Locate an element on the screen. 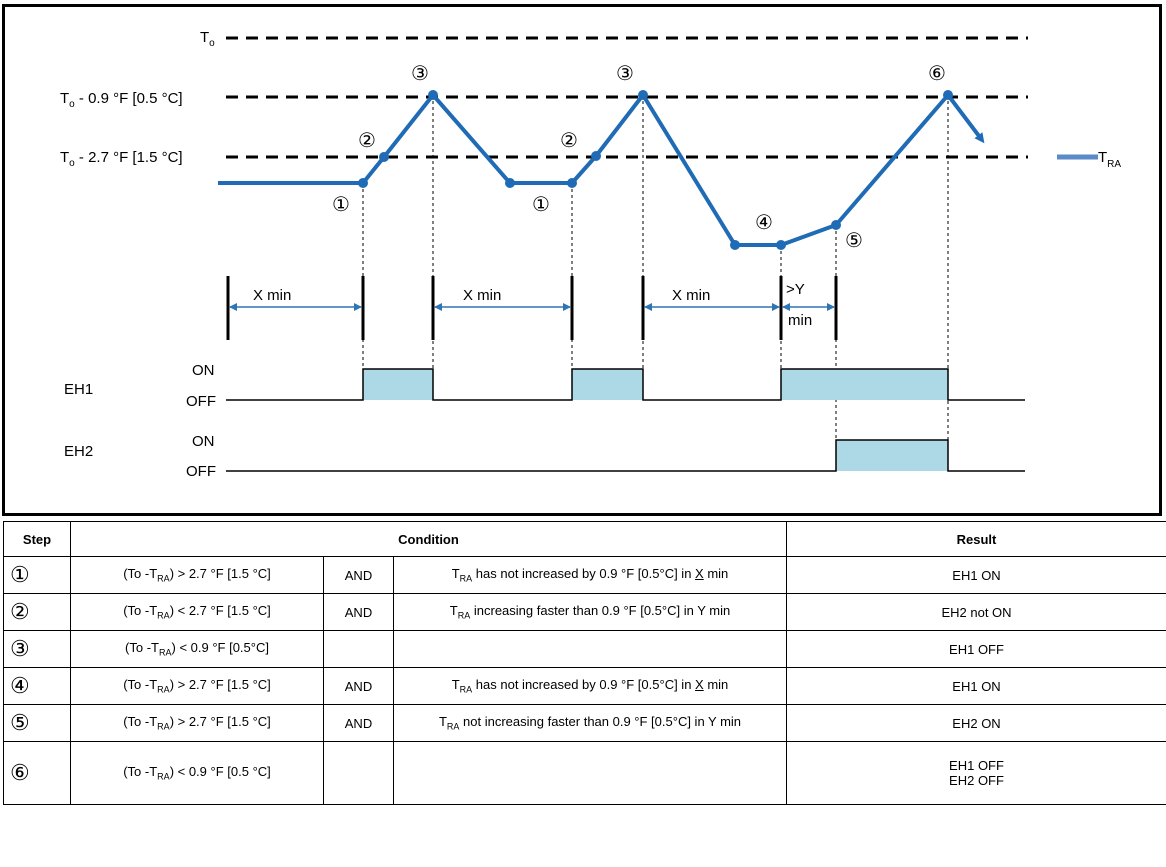 This screenshot has height=867, width=1166. steps-table-header: Step Condition Result is located at coordinates (584, 539).